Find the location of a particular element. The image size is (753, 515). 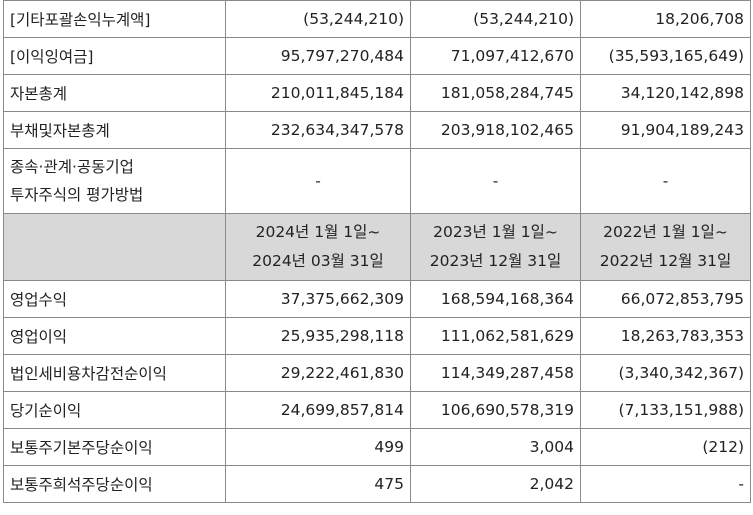

row-label: [이익잉여금] is located at coordinates (114, 56).